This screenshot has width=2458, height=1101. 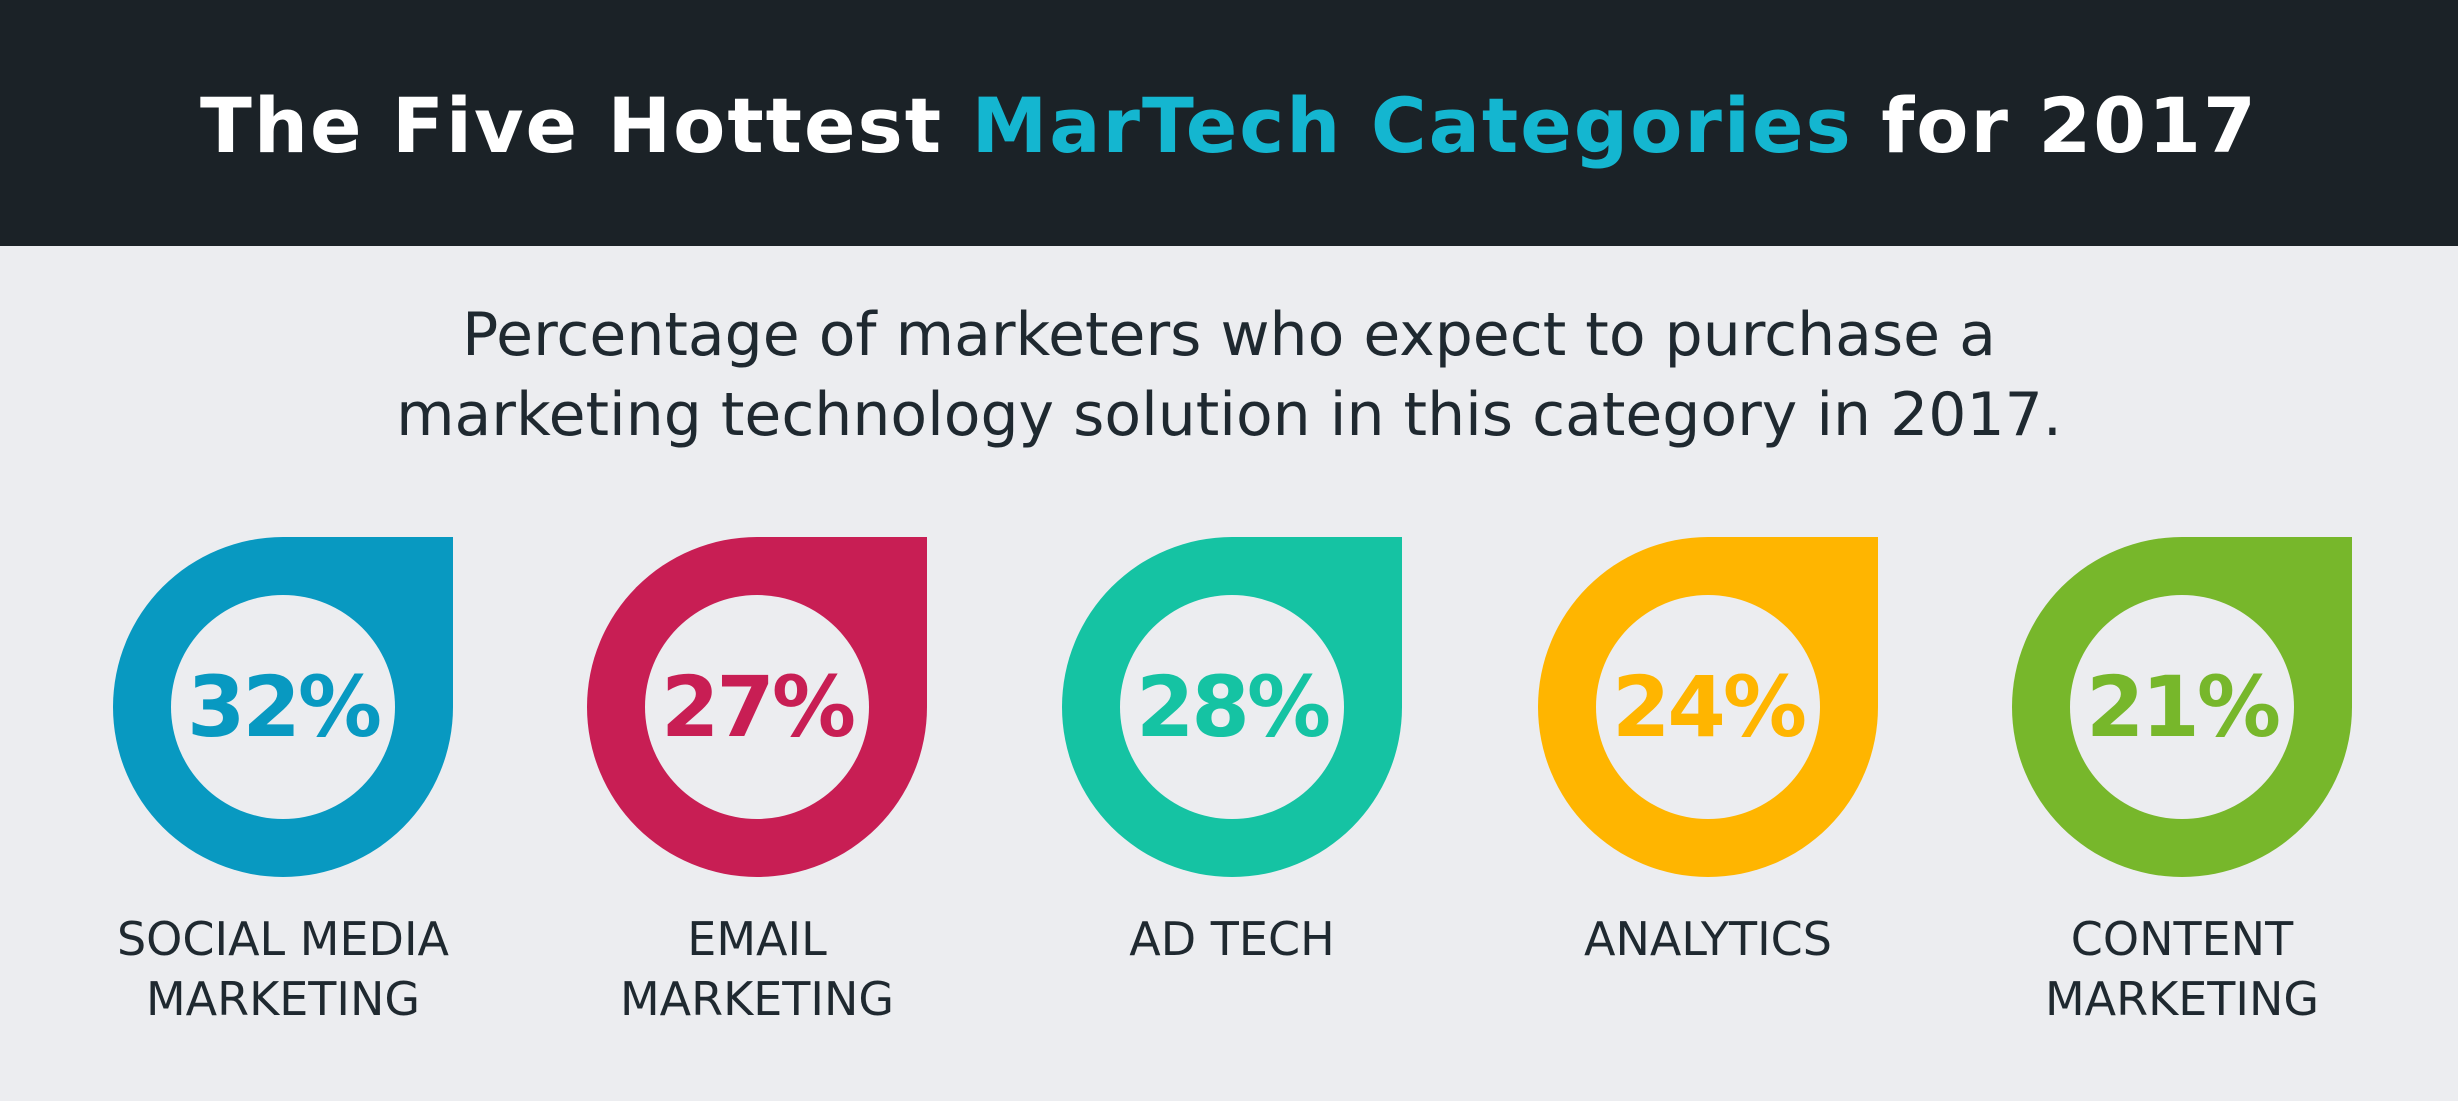 I want to click on category-ad-tech: 28% AD TECH, so click(x=1232, y=787).